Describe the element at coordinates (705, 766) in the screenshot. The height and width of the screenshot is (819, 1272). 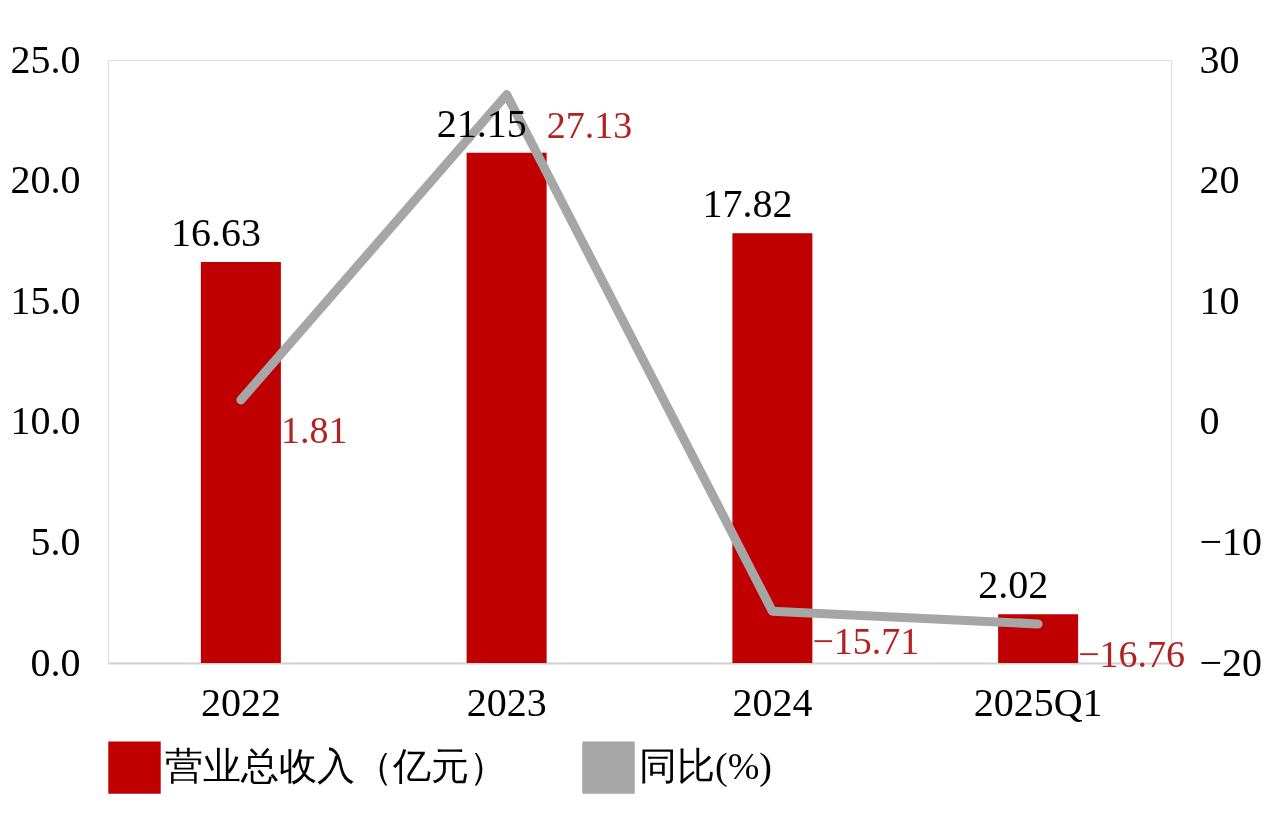
I see `legend-label: 同比(%)` at that location.